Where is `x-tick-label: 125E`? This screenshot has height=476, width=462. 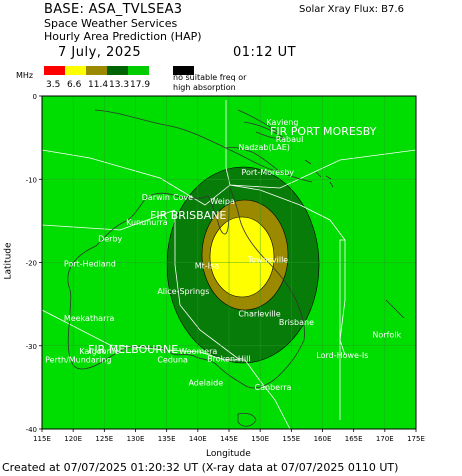 x-tick-label: 125E is located at coordinates (104, 439).